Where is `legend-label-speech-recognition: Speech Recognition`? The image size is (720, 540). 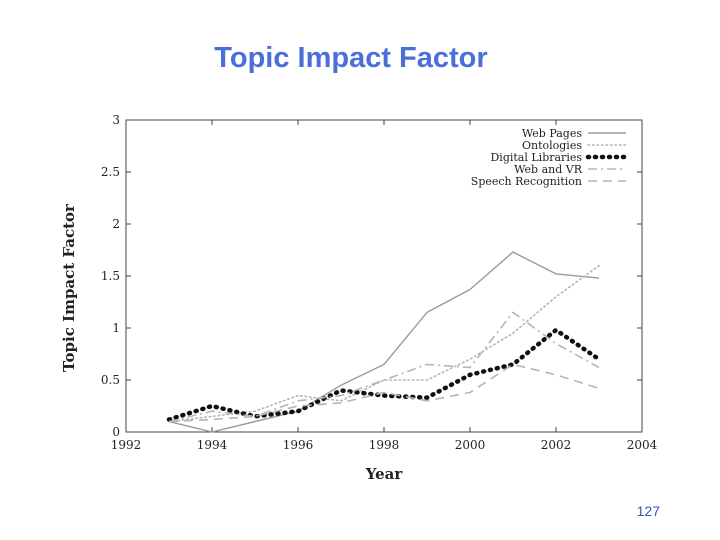
legend-label-speech-recognition: Speech Recognition is located at coordinates (526, 181).